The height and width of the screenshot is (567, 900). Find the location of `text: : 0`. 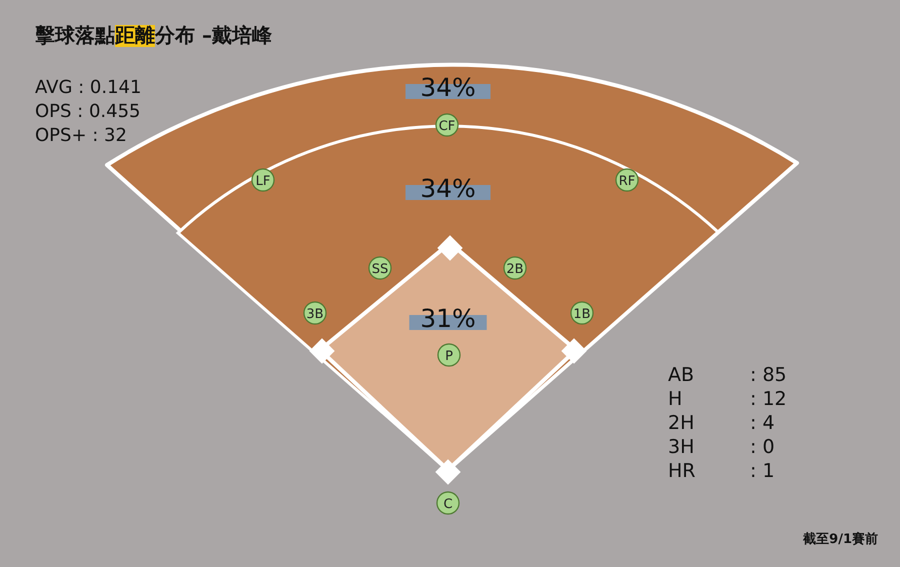

text: : 0 is located at coordinates (762, 447).